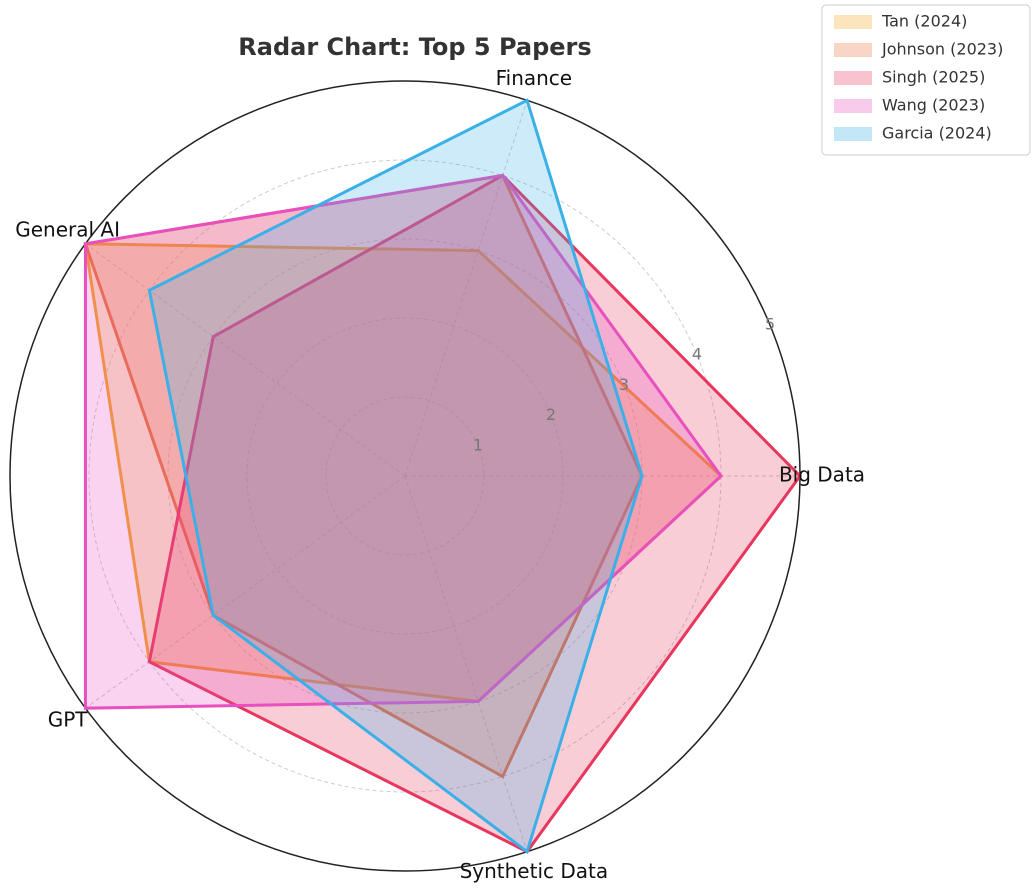 This screenshot has width=1036, height=889. Describe the element at coordinates (68, 720) in the screenshot. I see `axis-label: GPT` at that location.